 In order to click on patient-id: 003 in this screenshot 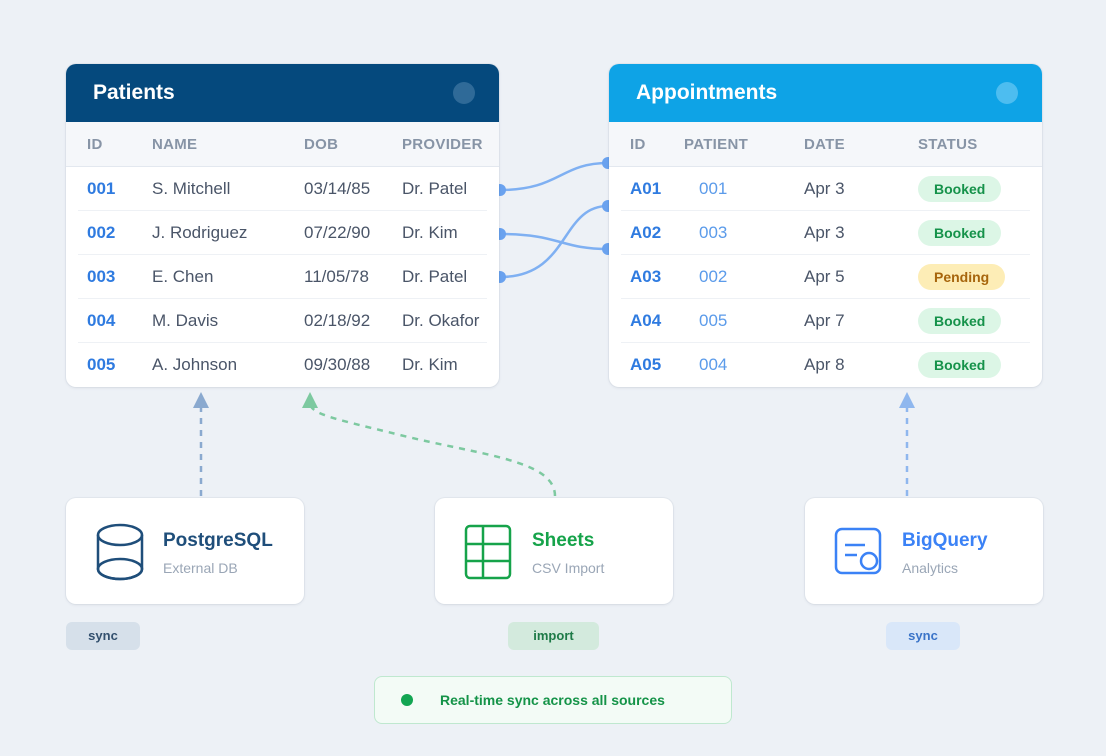, I will do `click(101, 276)`.